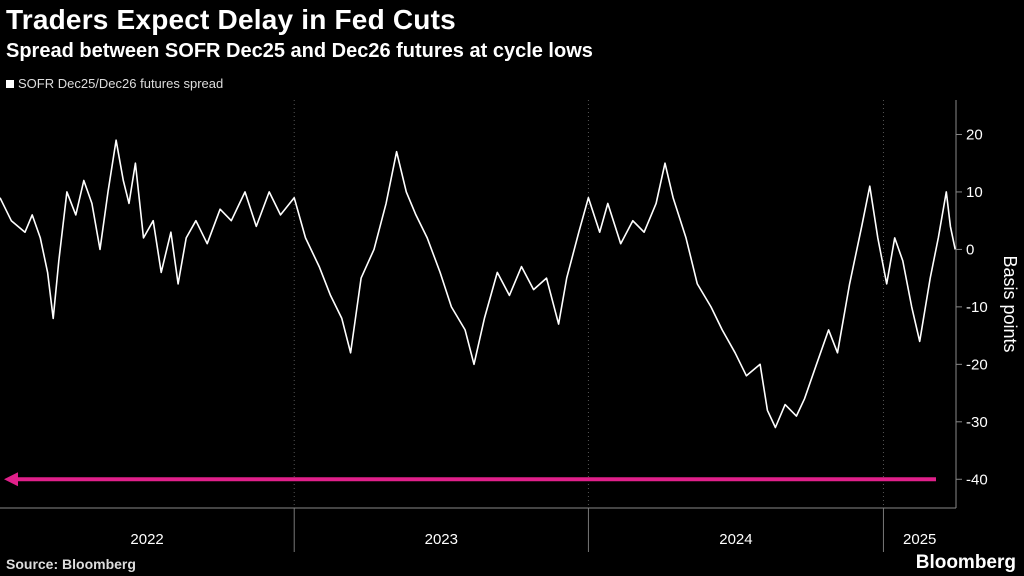 The height and width of the screenshot is (576, 1024). I want to click on y-tick-label: 0, so click(970, 249).